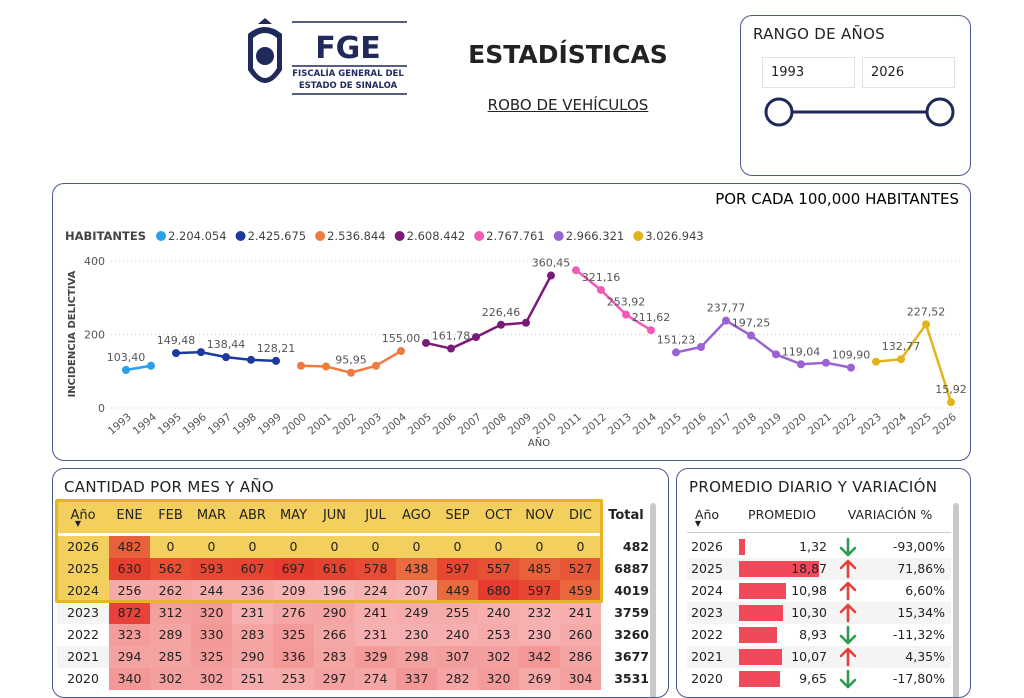  Describe the element at coordinates (416, 679) in the screenshot. I see `matrix-cell: 337` at that location.